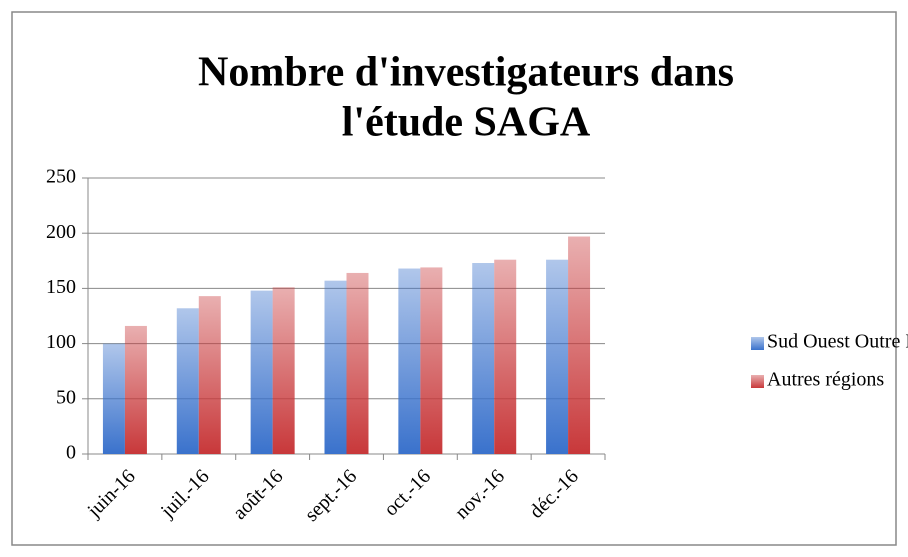 Image resolution: width=908 pixels, height=557 pixels. Describe the element at coordinates (66, 397) in the screenshot. I see `y-tick-label: 50` at that location.